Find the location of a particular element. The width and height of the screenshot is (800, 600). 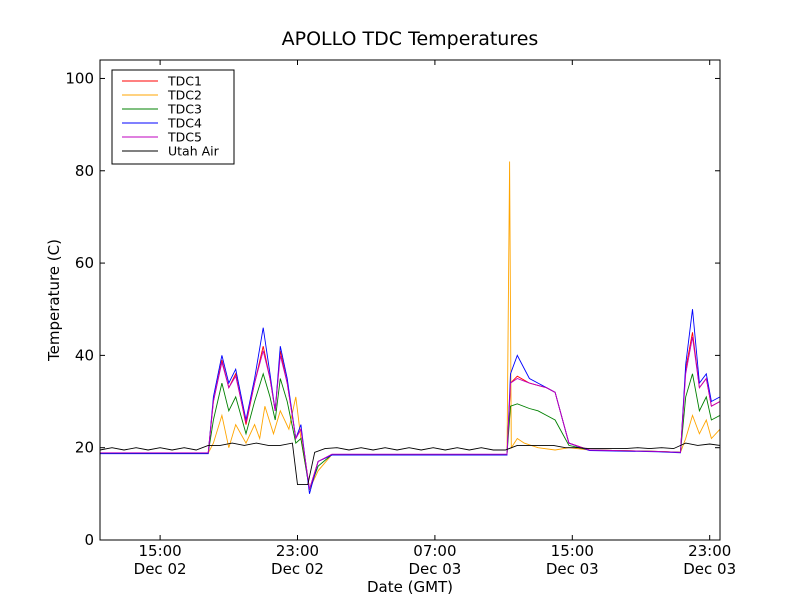

legend-entry: TDC1 is located at coordinates (184, 81).